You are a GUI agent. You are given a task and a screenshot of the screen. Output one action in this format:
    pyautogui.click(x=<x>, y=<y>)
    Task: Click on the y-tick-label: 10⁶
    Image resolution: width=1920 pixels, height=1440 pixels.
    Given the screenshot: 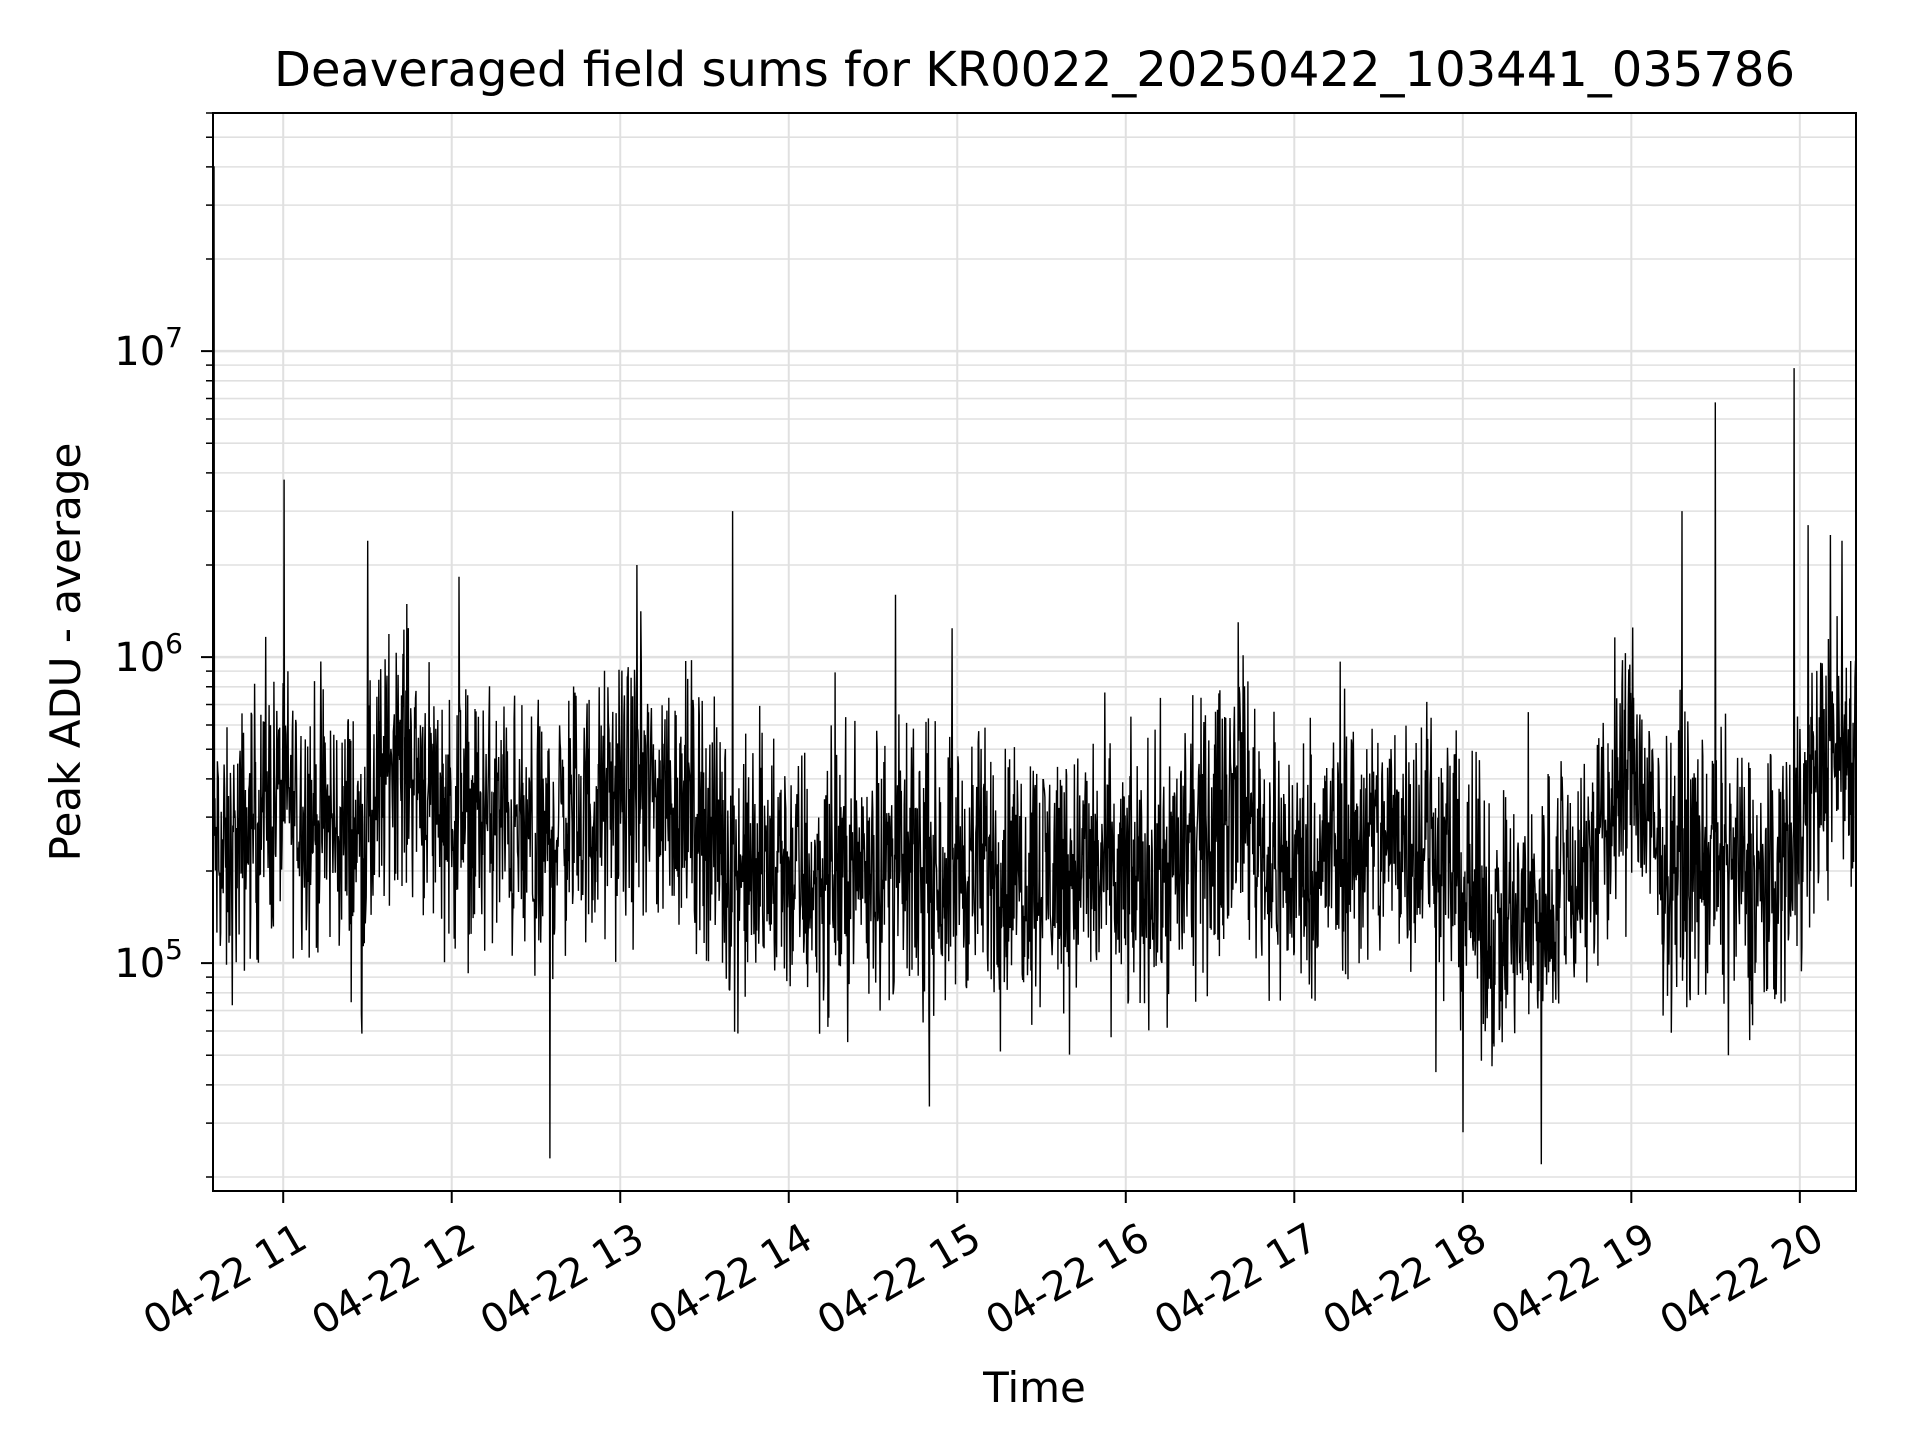 What is the action you would take?
    pyautogui.click(x=148, y=654)
    